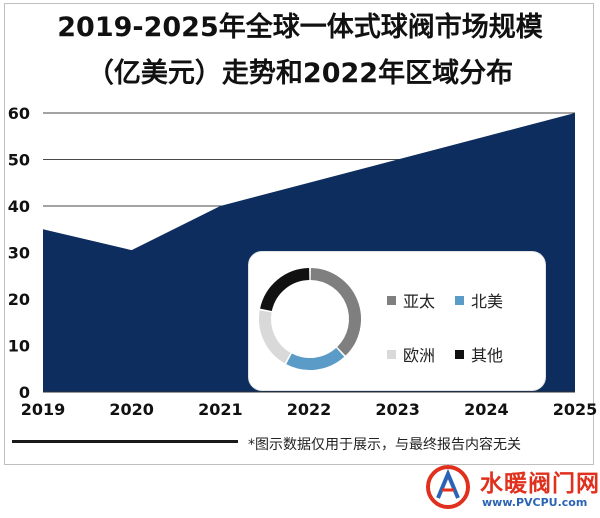 The width and height of the screenshot is (600, 518). I want to click on y-tick-label: 20, so click(19, 299).